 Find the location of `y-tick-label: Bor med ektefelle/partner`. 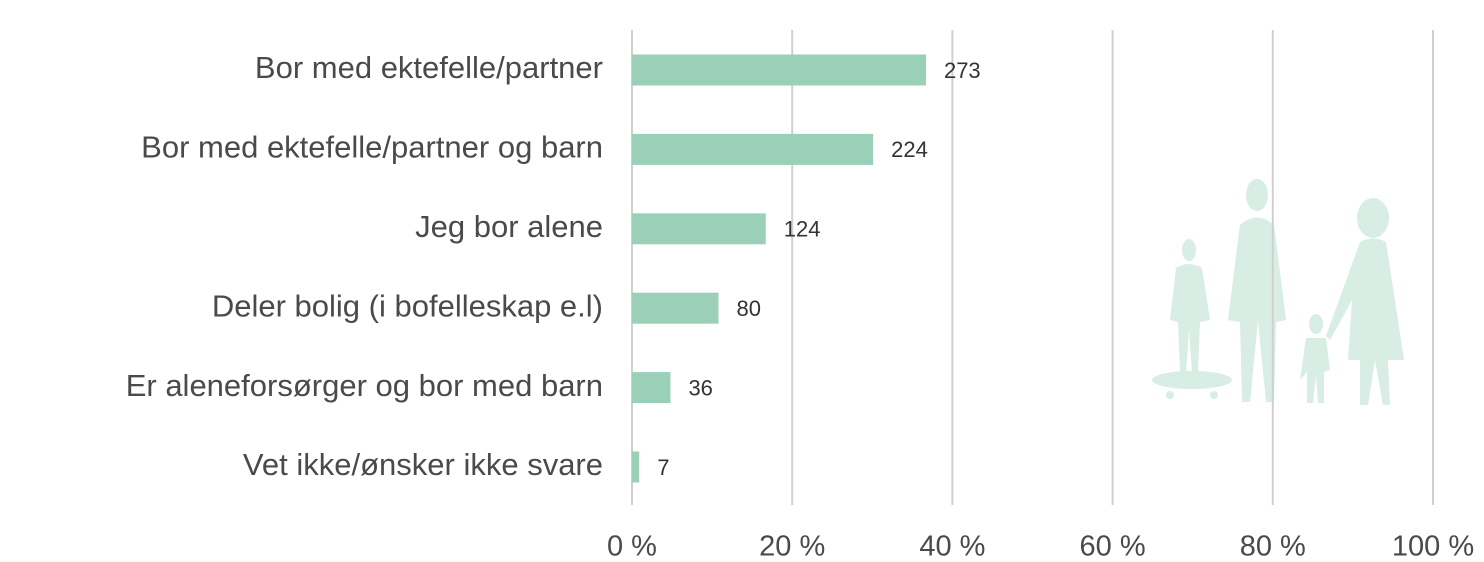

y-tick-label: Bor med ektefelle/partner is located at coordinates (429, 67).